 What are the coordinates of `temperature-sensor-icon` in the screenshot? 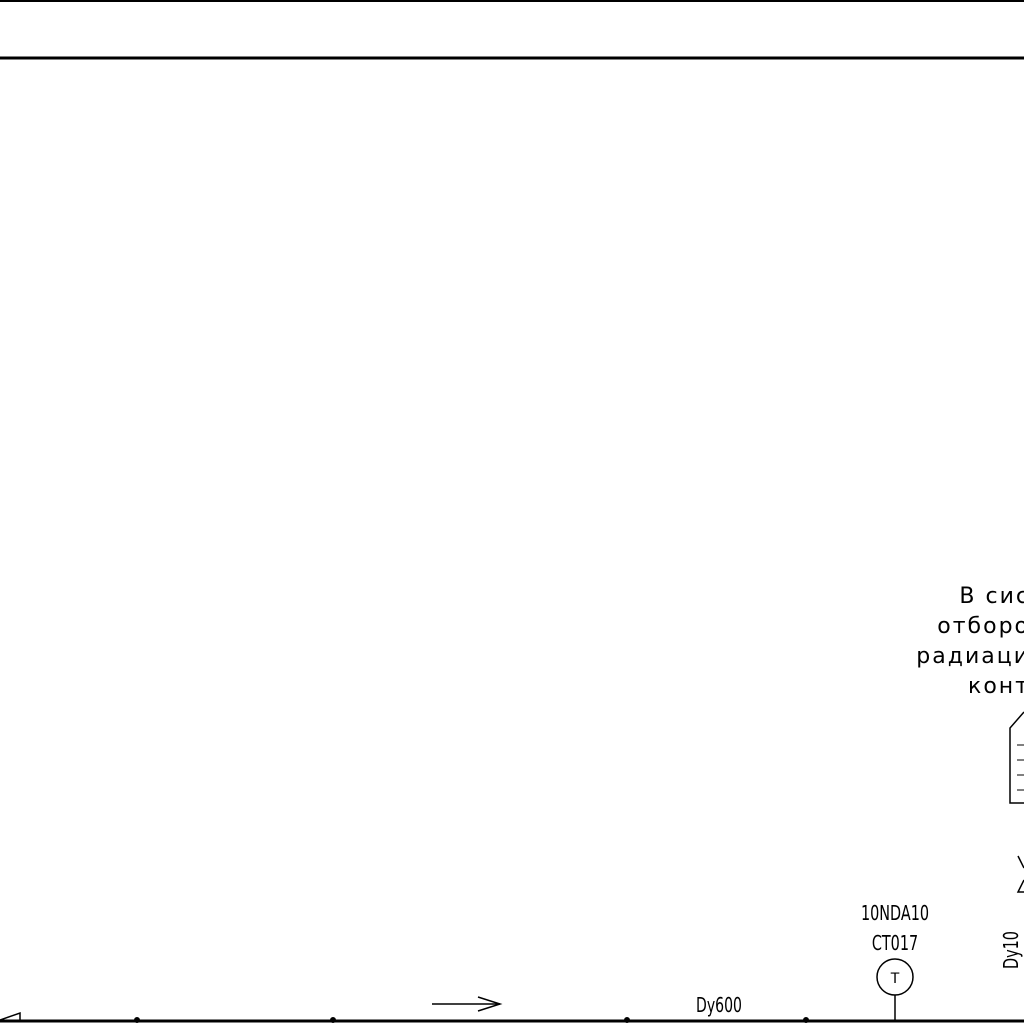 It's located at (895, 989).